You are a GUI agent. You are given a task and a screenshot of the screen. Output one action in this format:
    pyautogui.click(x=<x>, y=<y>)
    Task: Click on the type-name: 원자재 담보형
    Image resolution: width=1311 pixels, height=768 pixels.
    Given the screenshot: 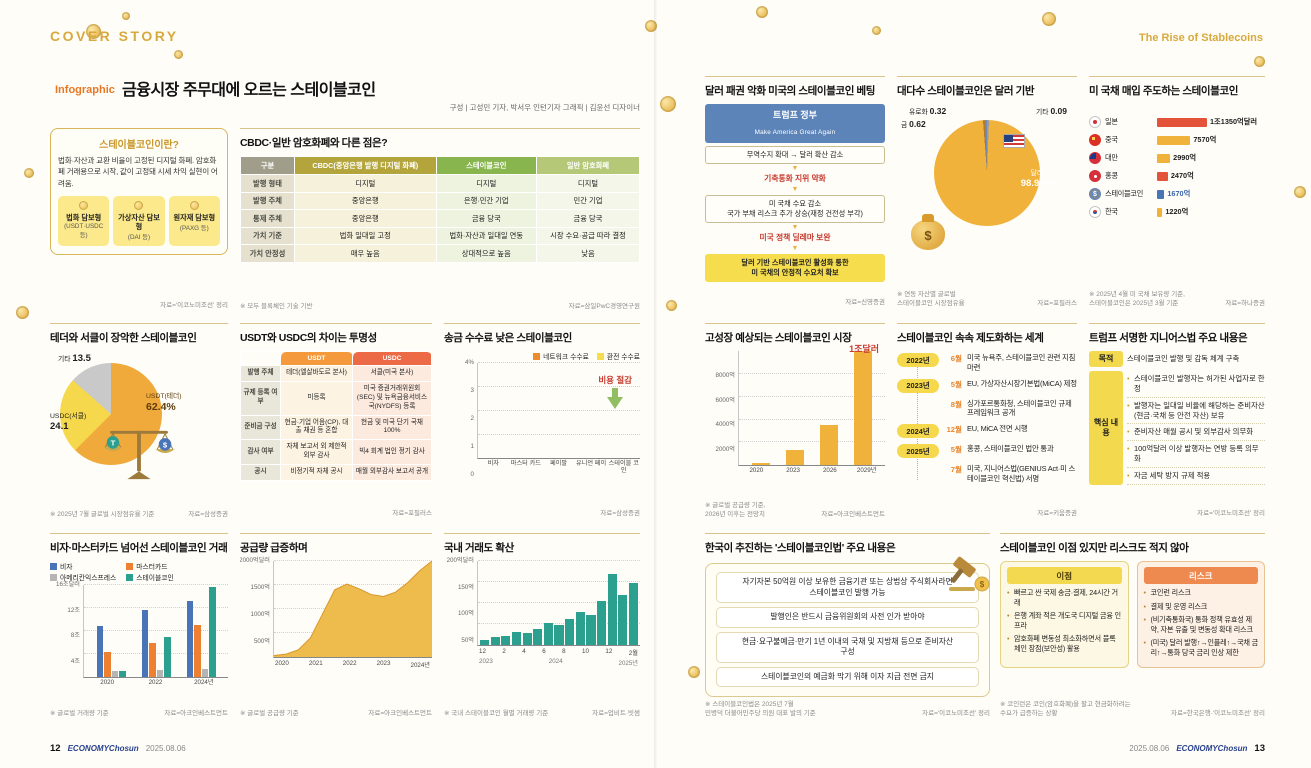 What is the action you would take?
    pyautogui.click(x=194, y=218)
    